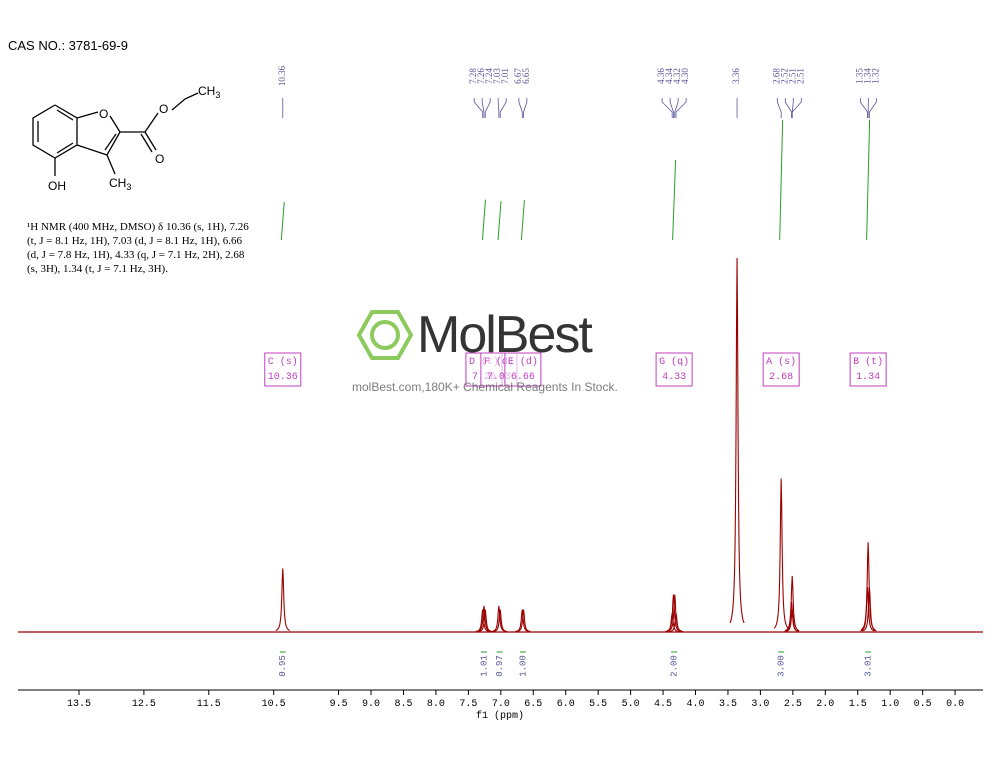  Describe the element at coordinates (781, 362) in the screenshot. I see `multiplet-label: A (s)` at that location.